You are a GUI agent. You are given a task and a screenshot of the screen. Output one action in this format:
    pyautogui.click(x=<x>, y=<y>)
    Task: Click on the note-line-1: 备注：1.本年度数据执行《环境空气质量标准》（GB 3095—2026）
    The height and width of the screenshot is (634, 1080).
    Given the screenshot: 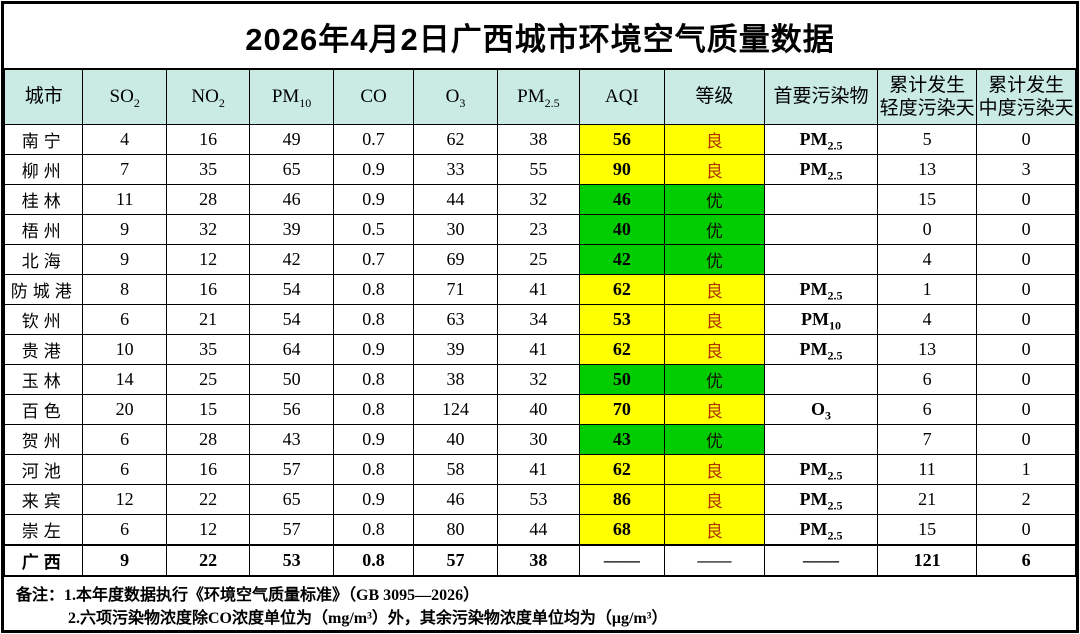 What is the action you would take?
    pyautogui.click(x=541, y=595)
    